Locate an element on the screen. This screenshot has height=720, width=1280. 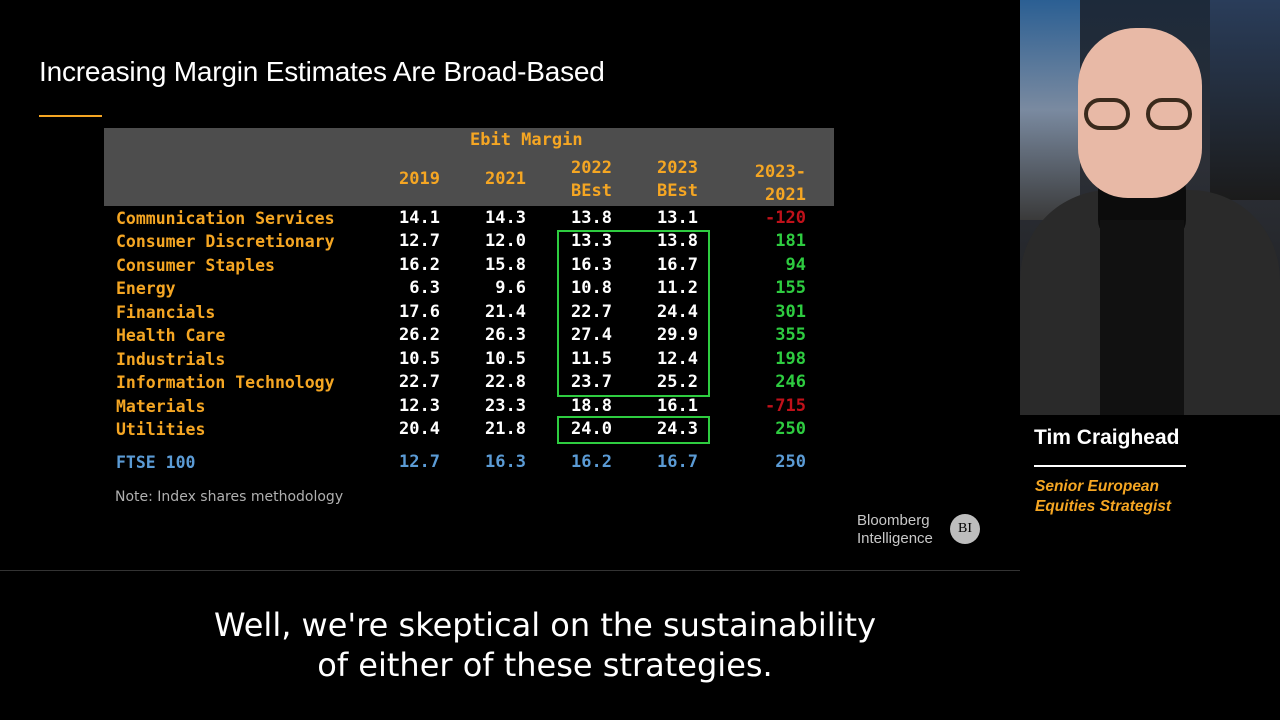
table-row: Industrials 10.5 10.5 11.5 12.4 198 is located at coordinates (469, 359).